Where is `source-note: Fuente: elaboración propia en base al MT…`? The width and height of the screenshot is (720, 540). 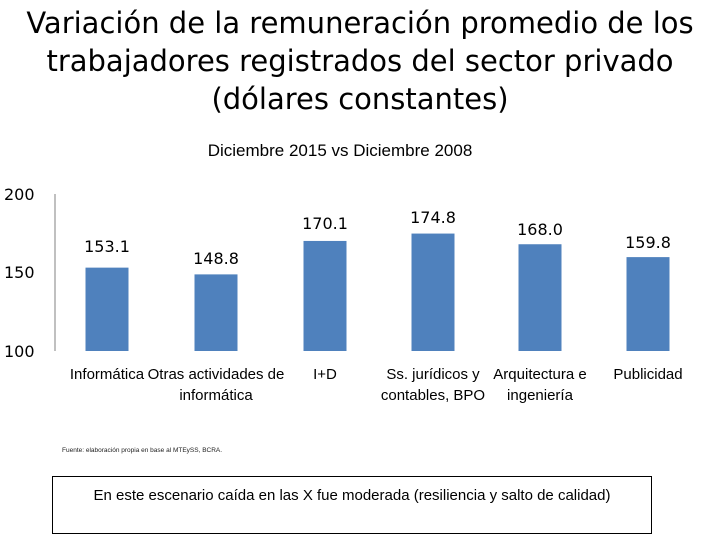
source-note: Fuente: elaboración propia en base al MT… is located at coordinates (142, 450).